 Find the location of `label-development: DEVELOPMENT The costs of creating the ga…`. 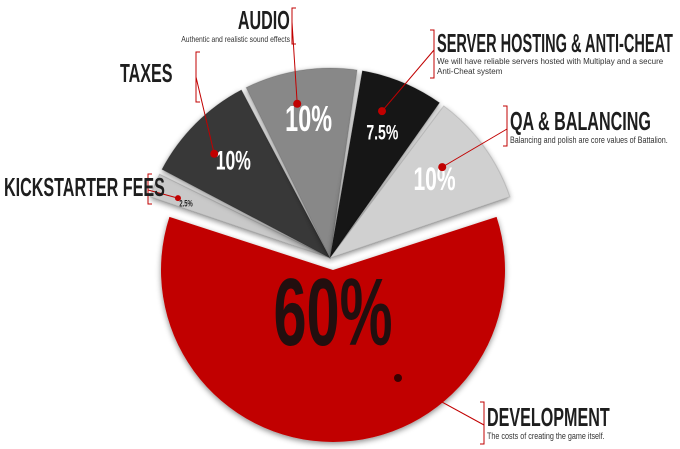

label-development: DEVELOPMENT The costs of creating the ga… is located at coordinates (583, 422).